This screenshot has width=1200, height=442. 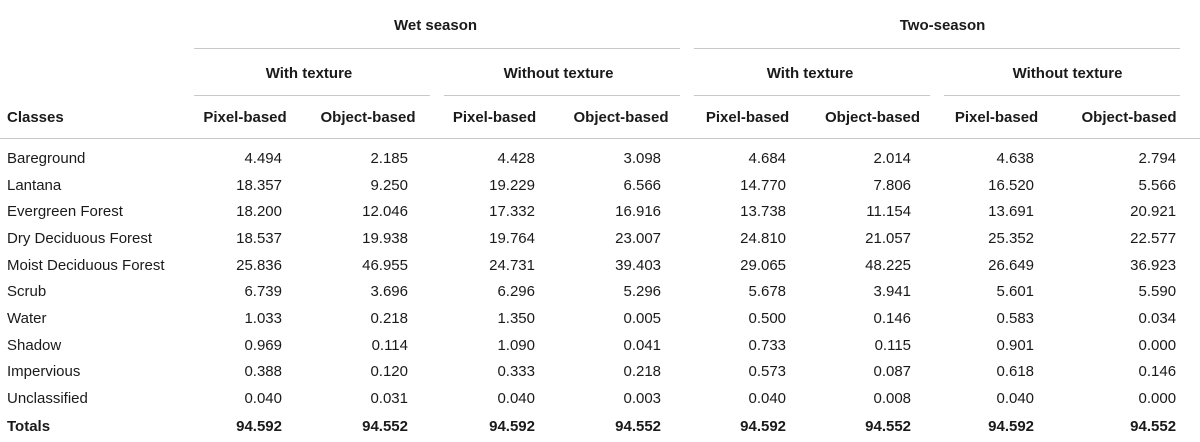 I want to click on value-cell: 0.005, so click(x=642, y=318).